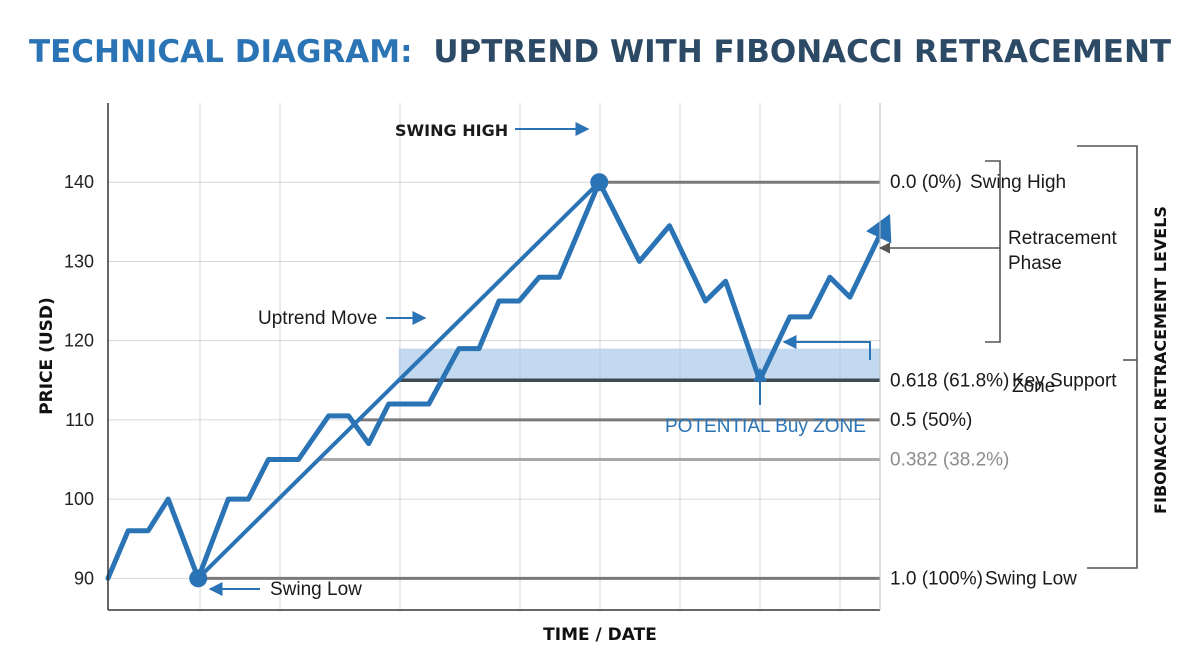  Describe the element at coordinates (198, 578) in the screenshot. I see `swing-low-point` at that location.